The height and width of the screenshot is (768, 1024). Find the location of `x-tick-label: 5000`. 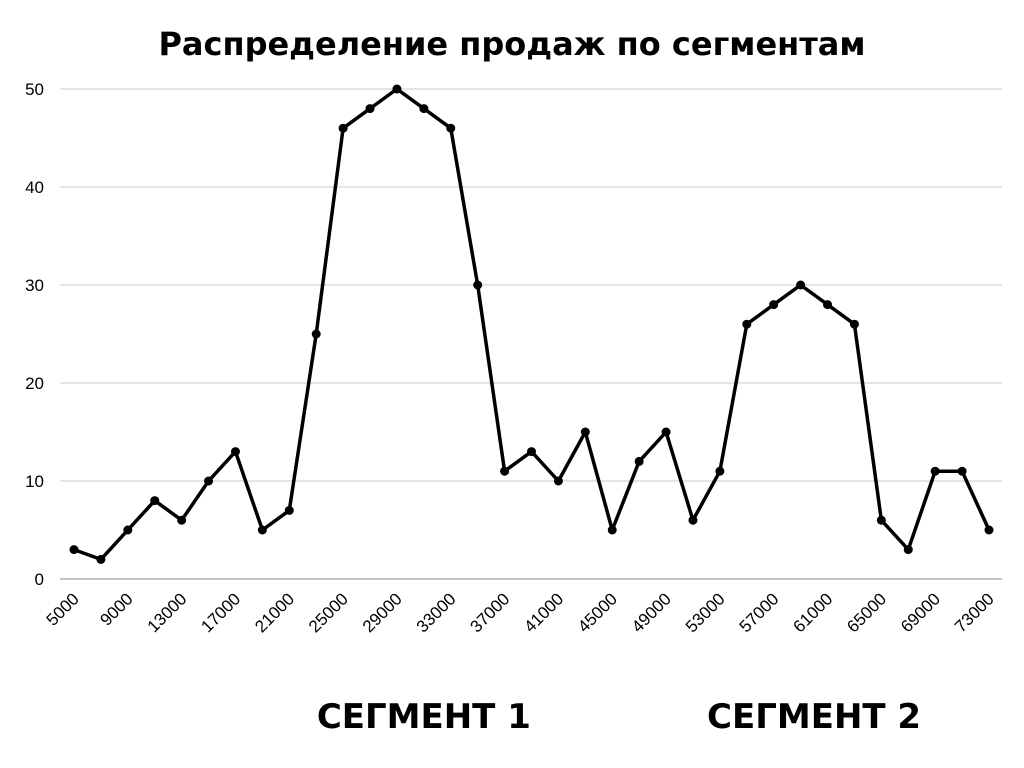

x-tick-label: 5000 is located at coordinates (63, 609).